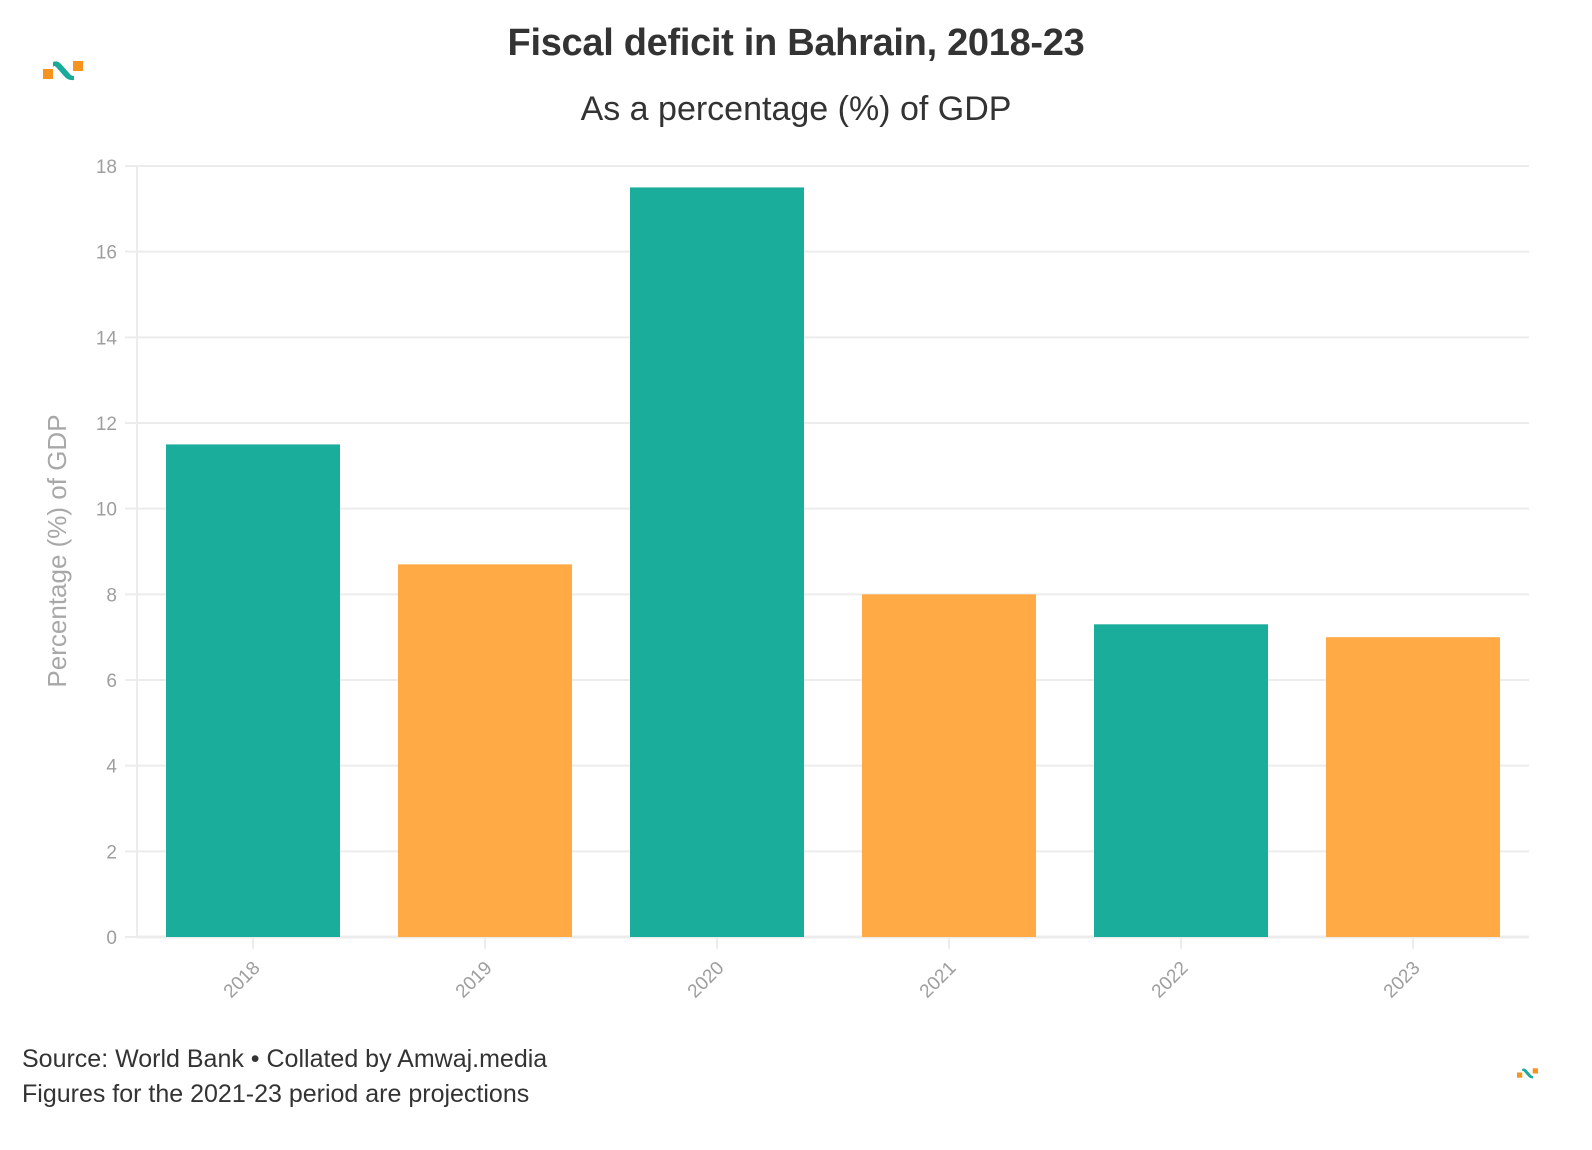 Image resolution: width=1592 pixels, height=1150 pixels. I want to click on x-tick-label: 2021, so click(938, 980).